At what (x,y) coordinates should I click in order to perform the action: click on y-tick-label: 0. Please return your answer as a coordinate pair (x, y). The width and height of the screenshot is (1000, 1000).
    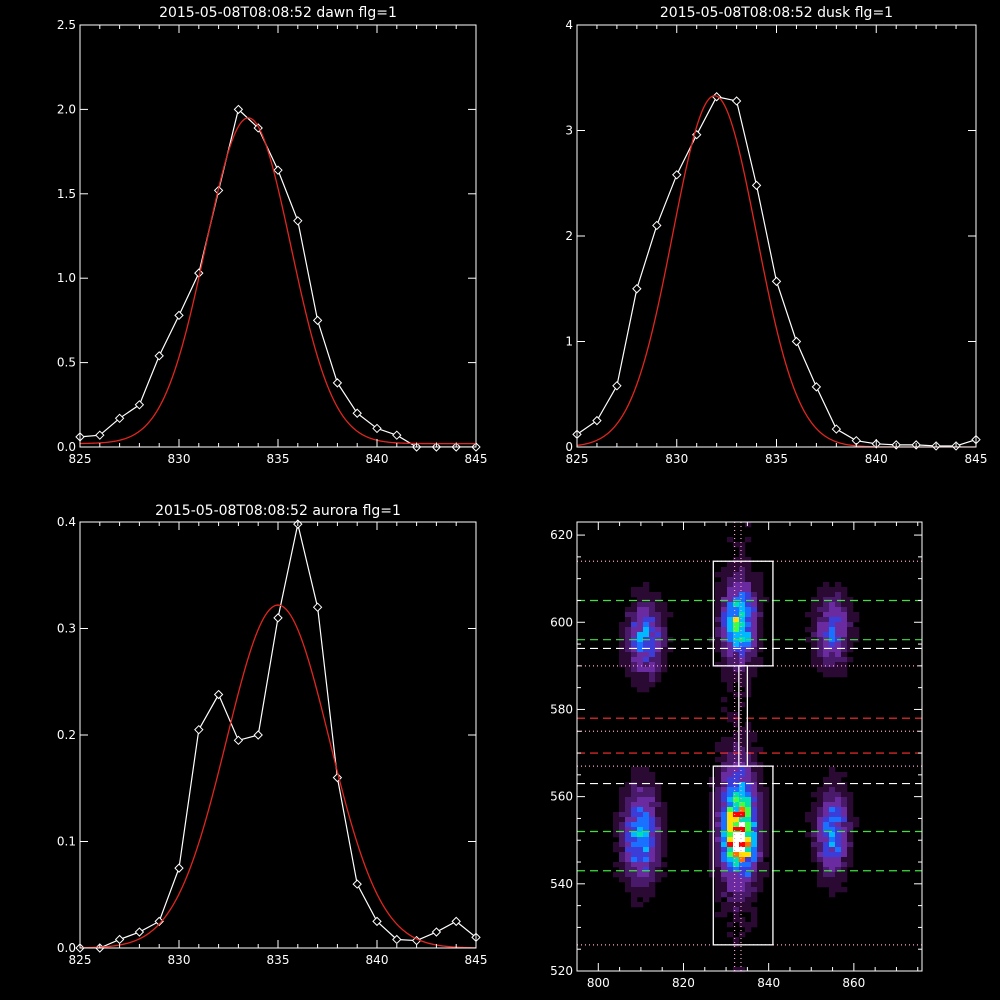
    Looking at the image, I should click on (569, 447).